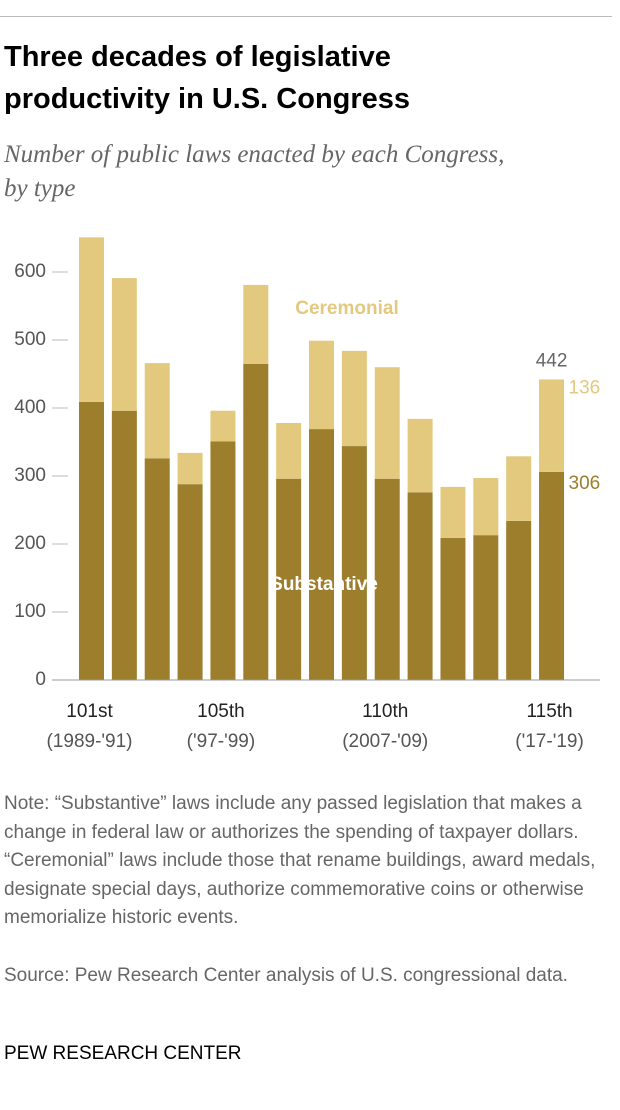 Image resolution: width=620 pixels, height=1110 pixels. I want to click on y-tick-label: 0, so click(40, 679).